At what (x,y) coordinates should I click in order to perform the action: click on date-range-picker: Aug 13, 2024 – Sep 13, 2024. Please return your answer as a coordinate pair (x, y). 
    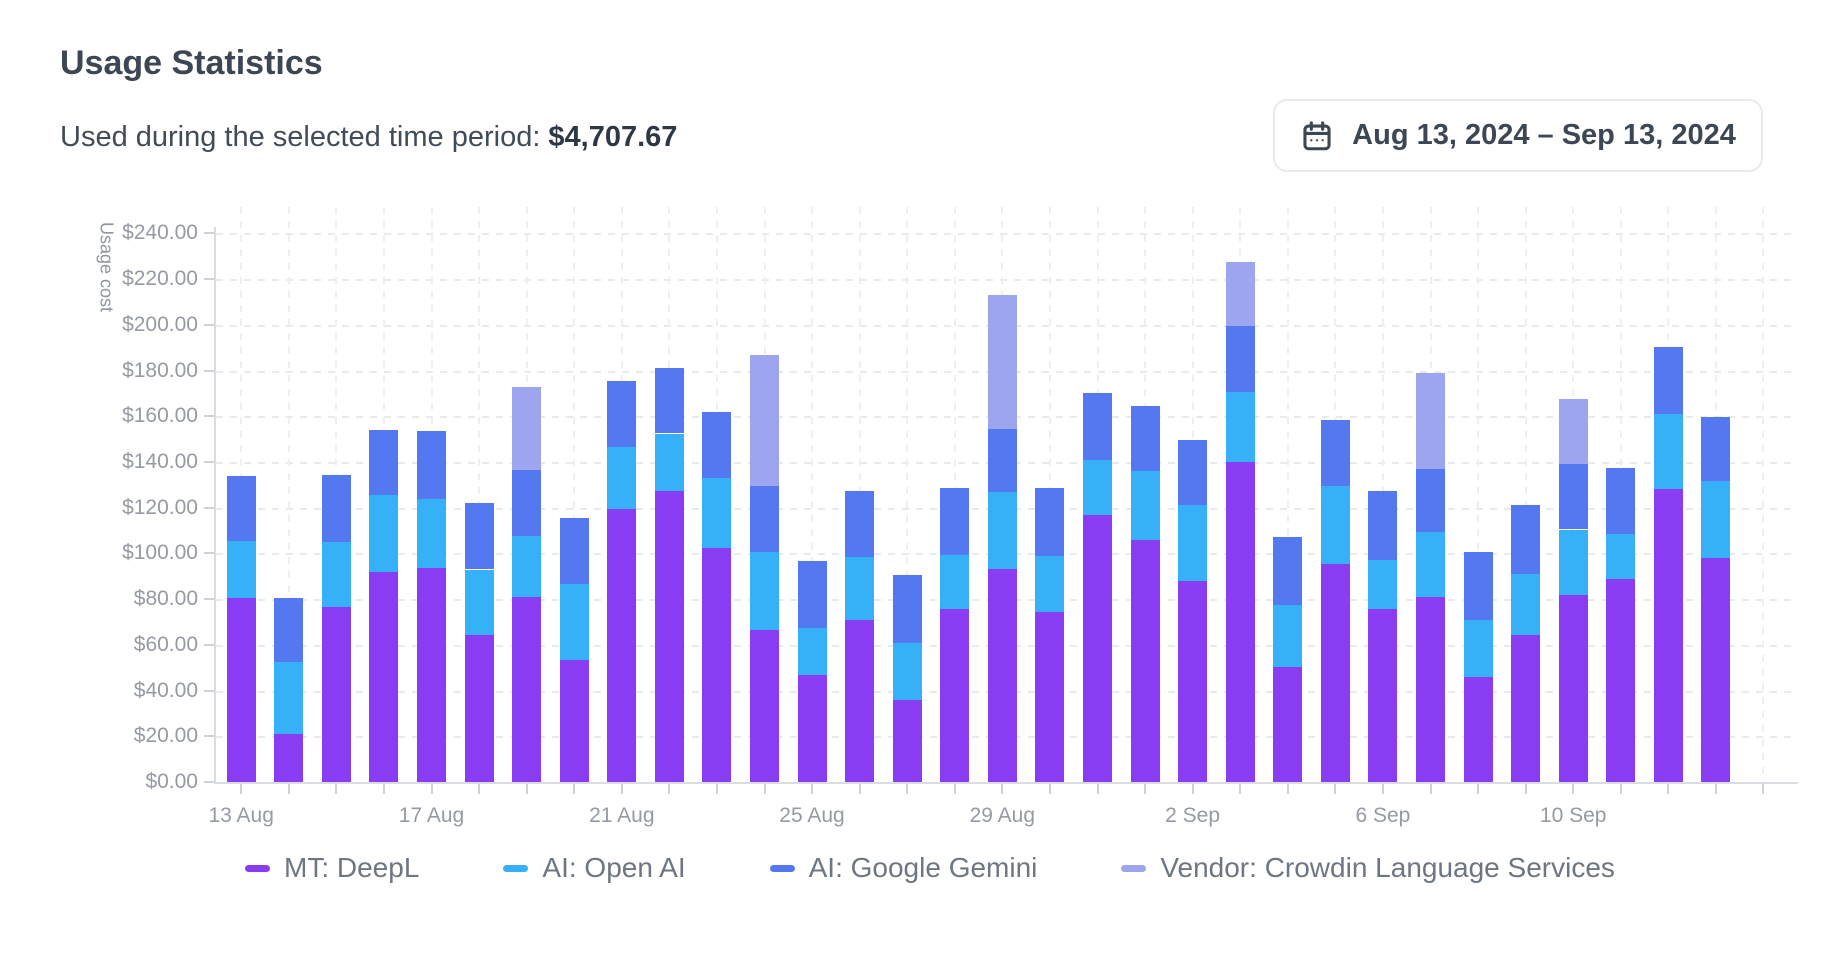
    Looking at the image, I should click on (1518, 135).